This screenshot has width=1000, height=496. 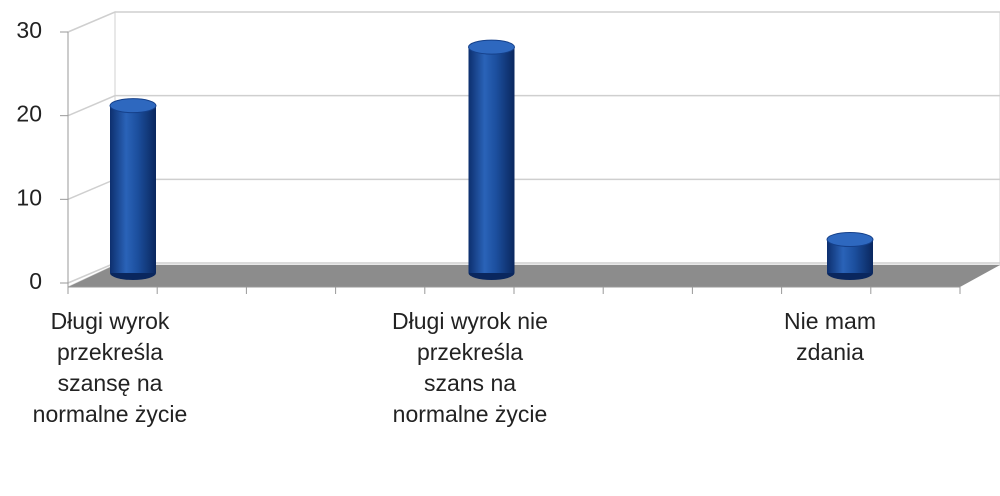 What do you see at coordinates (829, 336) in the screenshot?
I see `x-tick-label: Nie mam zdania` at bounding box center [829, 336].